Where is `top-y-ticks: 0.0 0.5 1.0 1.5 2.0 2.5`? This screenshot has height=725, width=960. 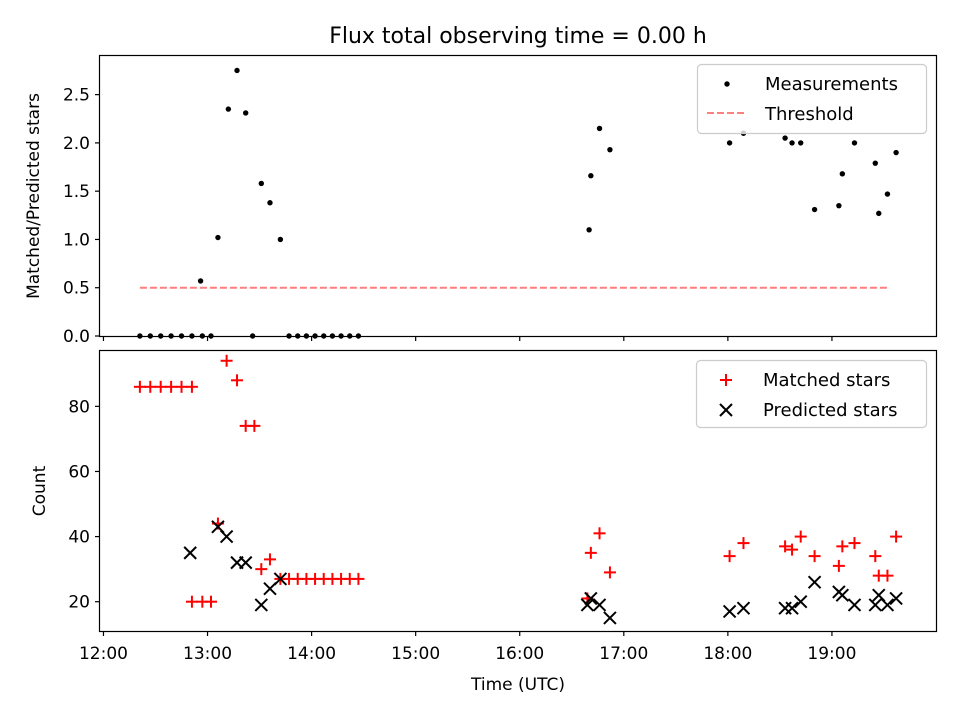 top-y-ticks: 0.0 0.5 1.0 1.5 2.0 2.5 is located at coordinates (81, 216).